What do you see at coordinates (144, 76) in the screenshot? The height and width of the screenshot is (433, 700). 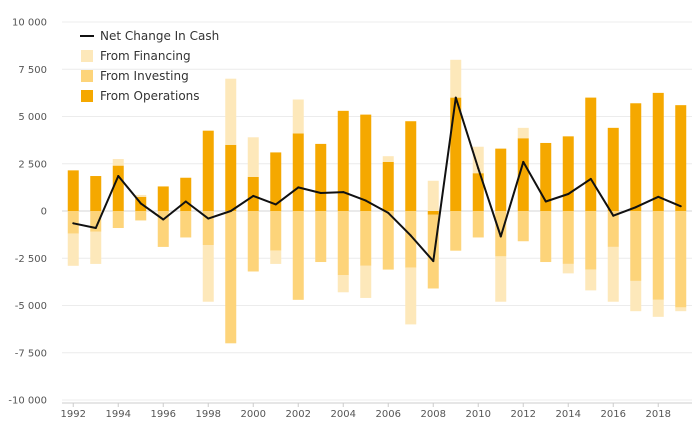 I see `legend-label: From Investing` at bounding box center [144, 76].